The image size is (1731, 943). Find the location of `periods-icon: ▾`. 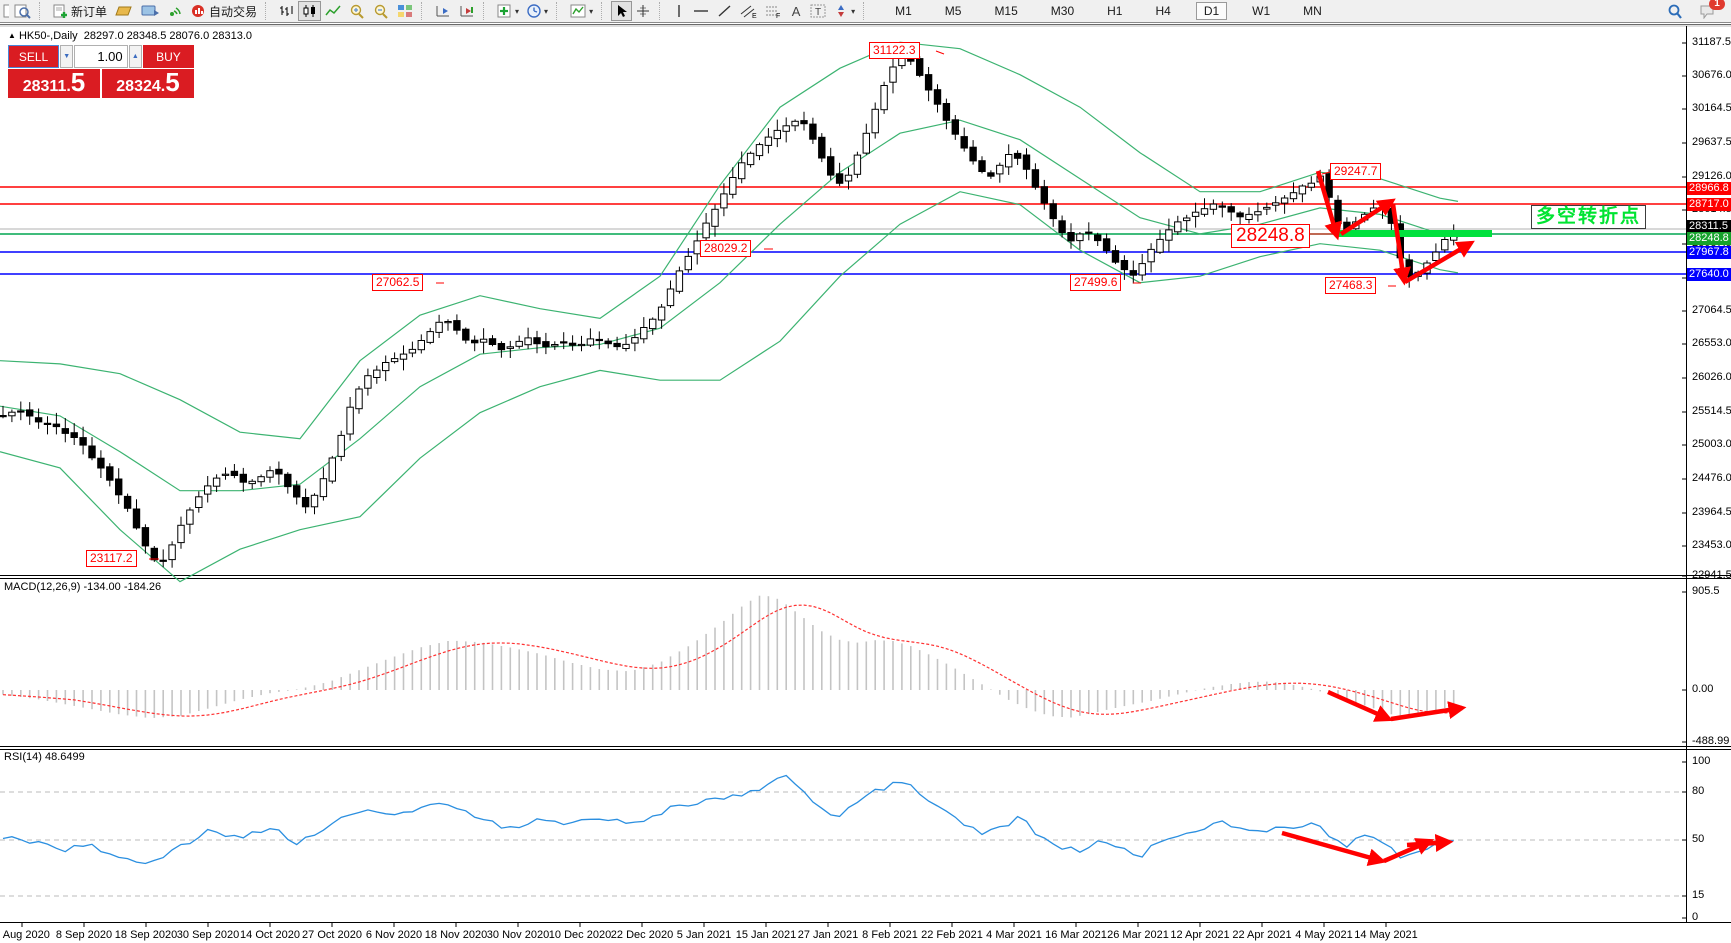

periods-icon: ▾ is located at coordinates (537, 11).